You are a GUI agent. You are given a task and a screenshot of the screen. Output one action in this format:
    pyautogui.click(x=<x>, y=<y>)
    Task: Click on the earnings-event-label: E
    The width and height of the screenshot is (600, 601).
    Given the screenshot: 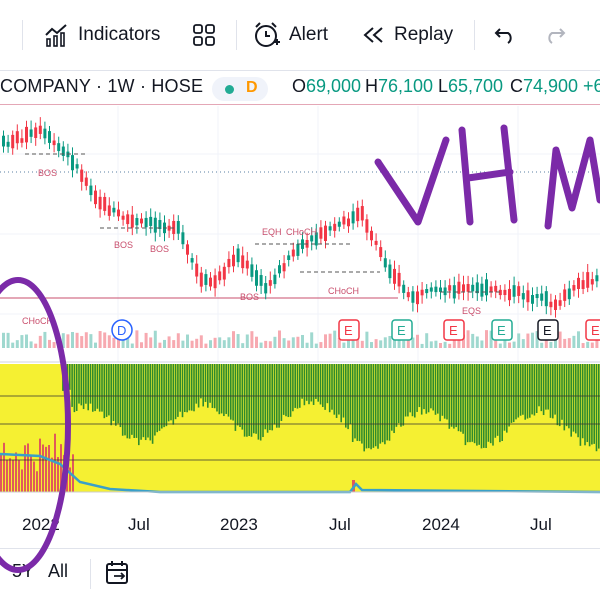 What is the action you would take?
    pyautogui.click(x=595, y=330)
    